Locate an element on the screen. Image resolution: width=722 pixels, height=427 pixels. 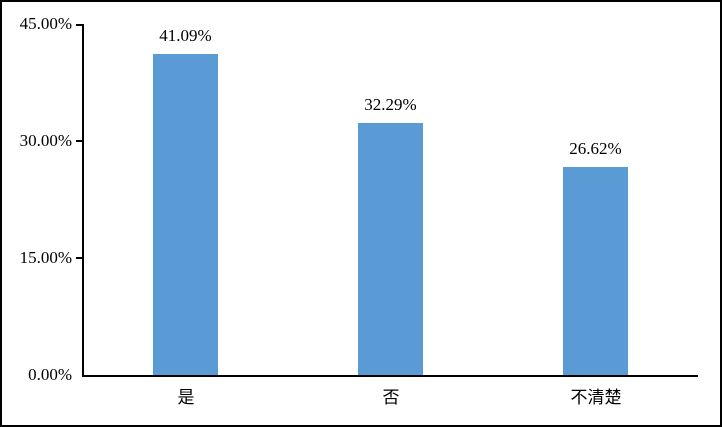
bar-no is located at coordinates (390, 249).